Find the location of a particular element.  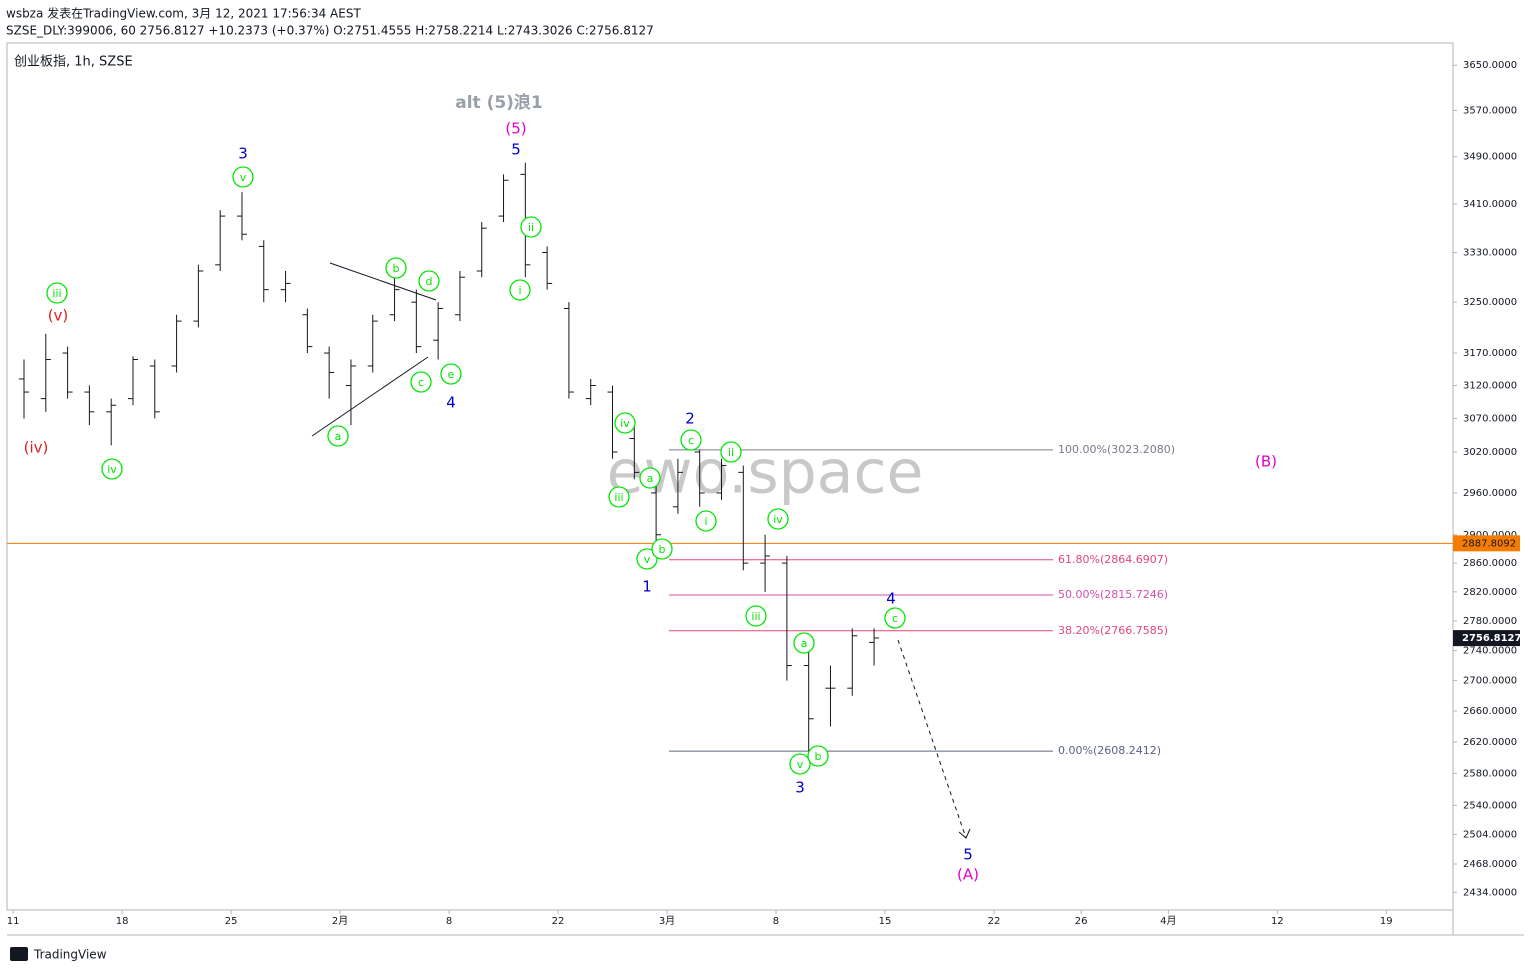

y-tick-label: 2580.0000 is located at coordinates (1490, 773).